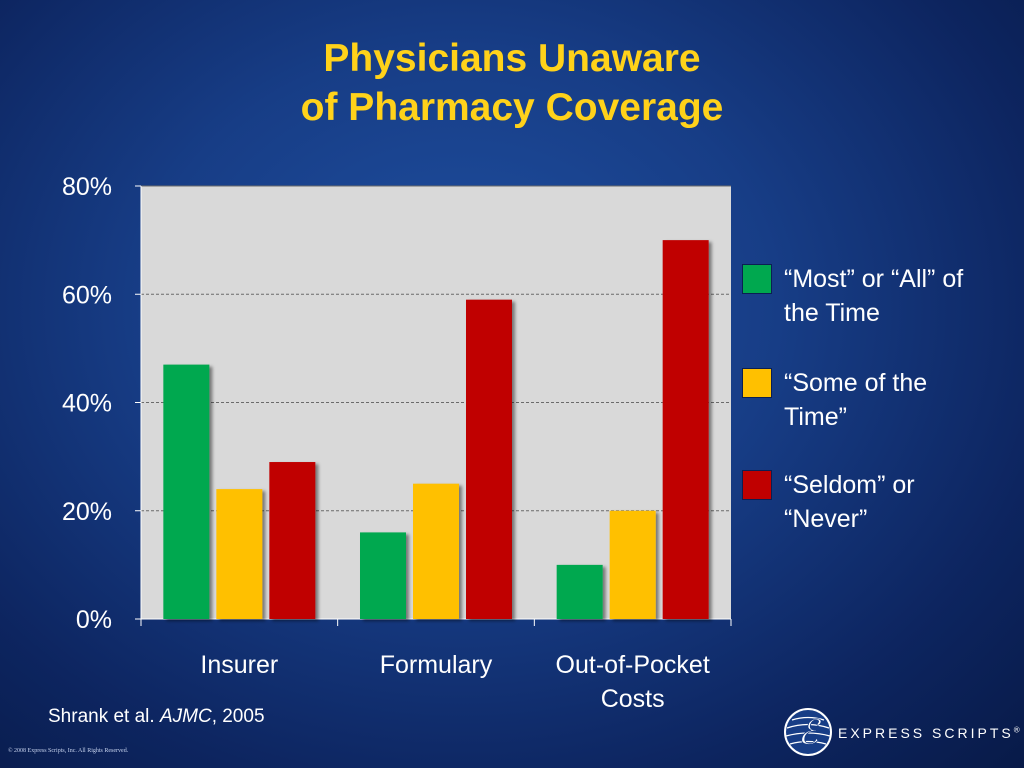 The width and height of the screenshot is (1024, 768). Describe the element at coordinates (815, 417) in the screenshot. I see `legend-label-line: Time”` at that location.